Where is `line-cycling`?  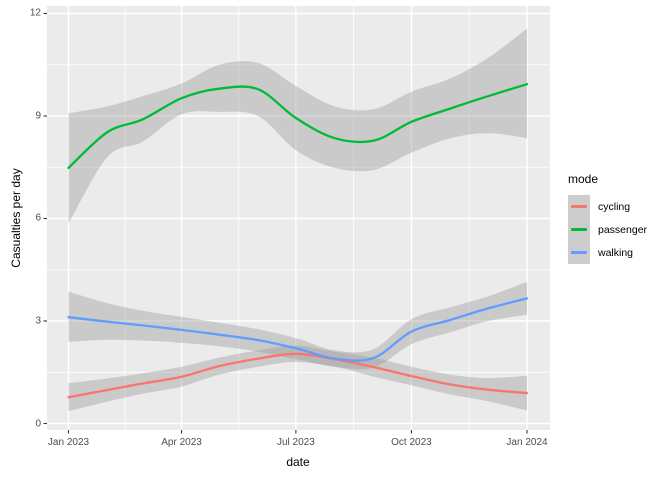
line-cycling is located at coordinates (298, 375).